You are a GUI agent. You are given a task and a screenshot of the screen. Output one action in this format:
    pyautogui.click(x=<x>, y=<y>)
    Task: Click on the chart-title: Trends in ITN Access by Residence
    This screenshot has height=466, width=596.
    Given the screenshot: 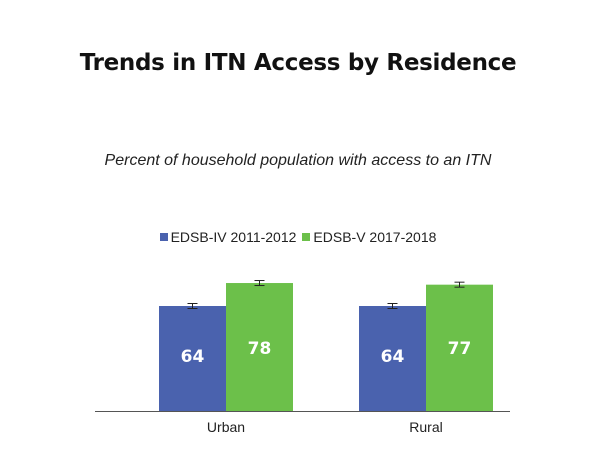 What is the action you would take?
    pyautogui.click(x=298, y=63)
    